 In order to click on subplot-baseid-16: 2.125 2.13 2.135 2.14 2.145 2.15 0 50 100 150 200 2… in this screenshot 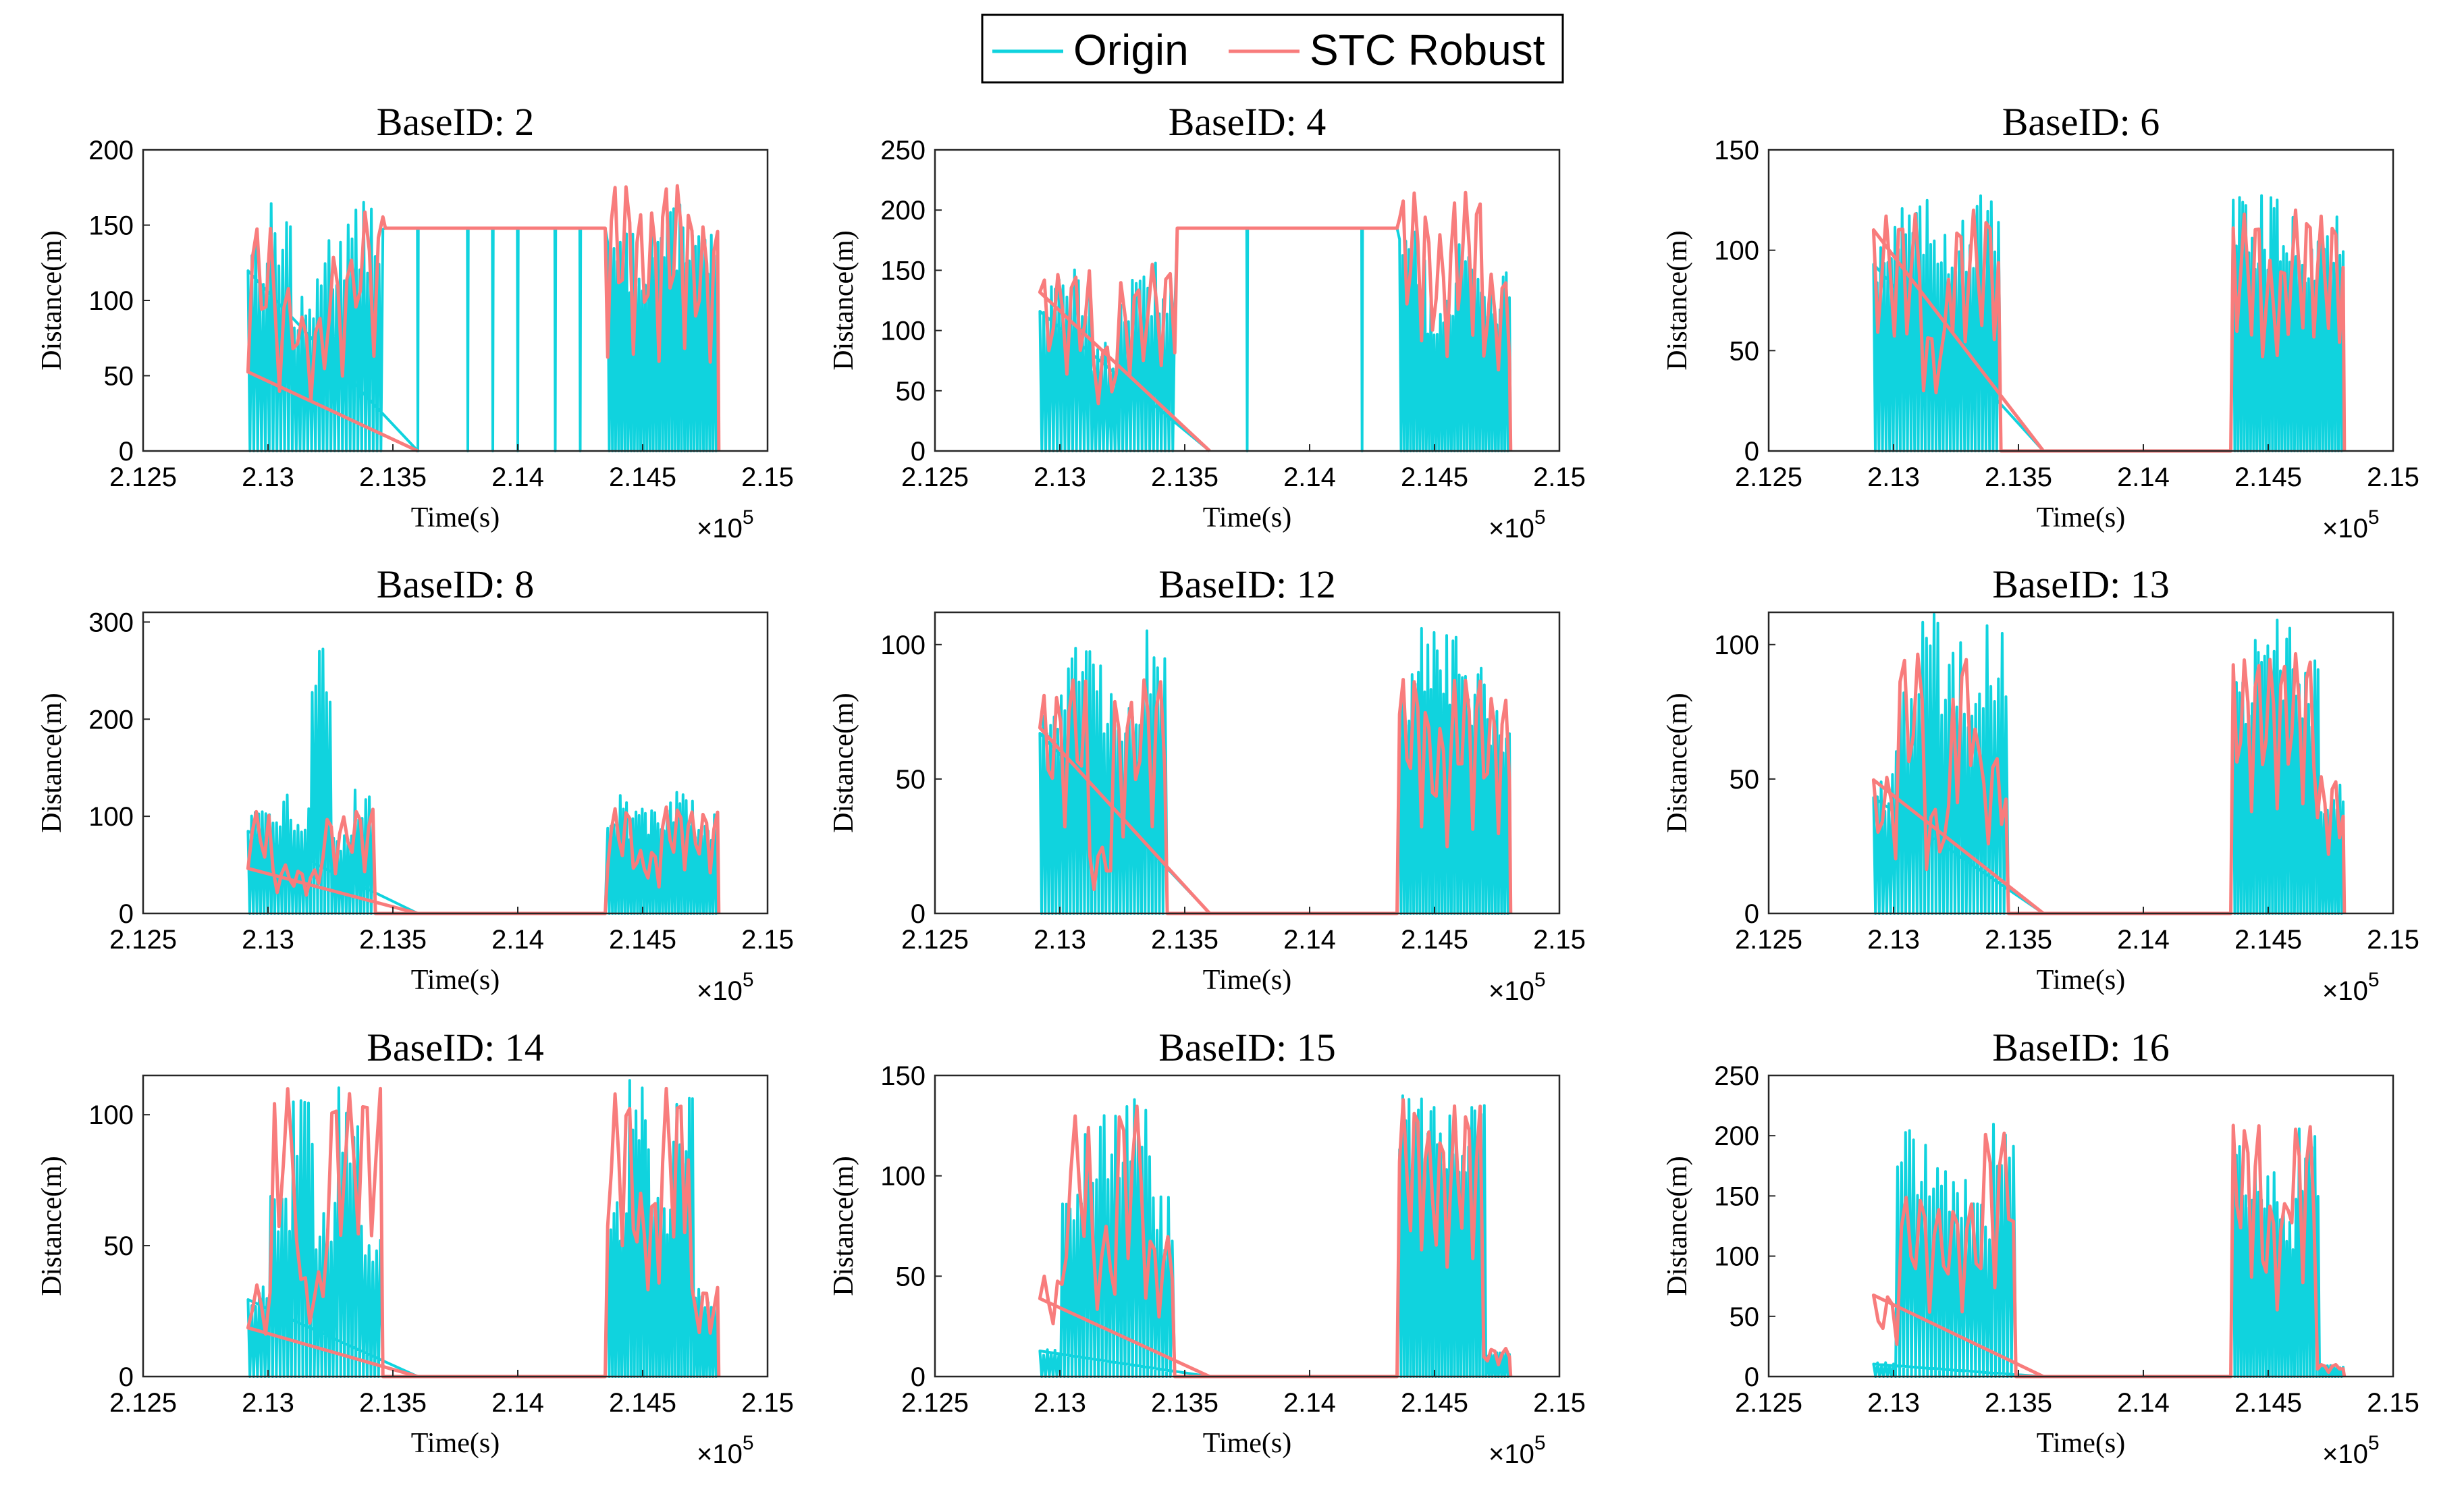, I will do `click(2040, 1247)`.